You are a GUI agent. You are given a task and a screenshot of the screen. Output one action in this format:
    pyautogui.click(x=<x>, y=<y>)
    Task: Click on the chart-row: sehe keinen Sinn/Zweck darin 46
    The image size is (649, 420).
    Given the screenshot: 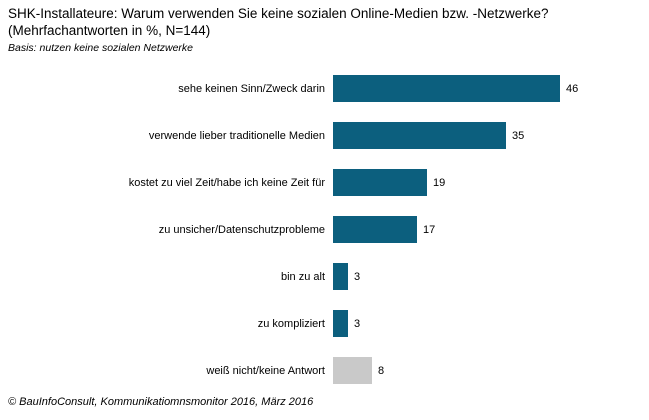 What is the action you would take?
    pyautogui.click(x=324, y=88)
    